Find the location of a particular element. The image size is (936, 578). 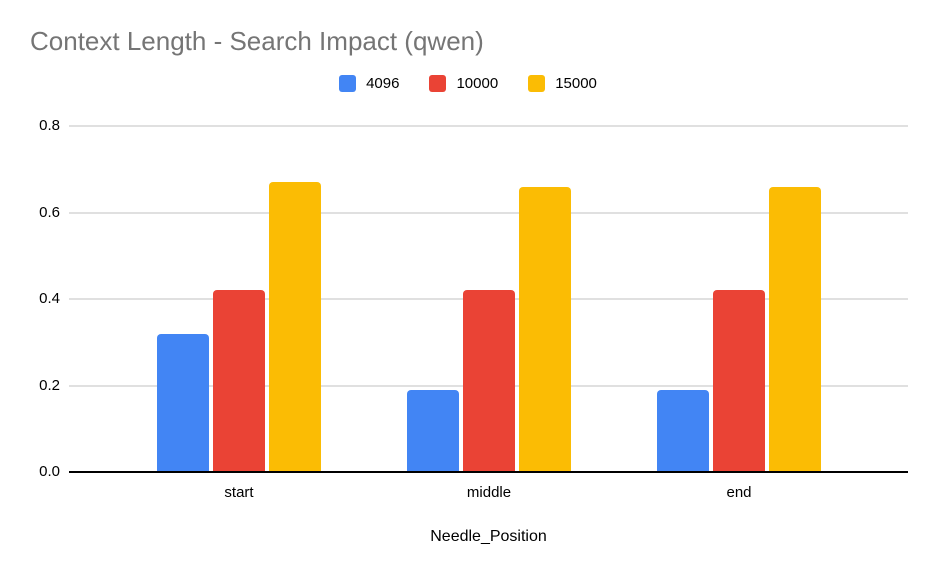

legend-label-10000: 10000 is located at coordinates (477, 83).